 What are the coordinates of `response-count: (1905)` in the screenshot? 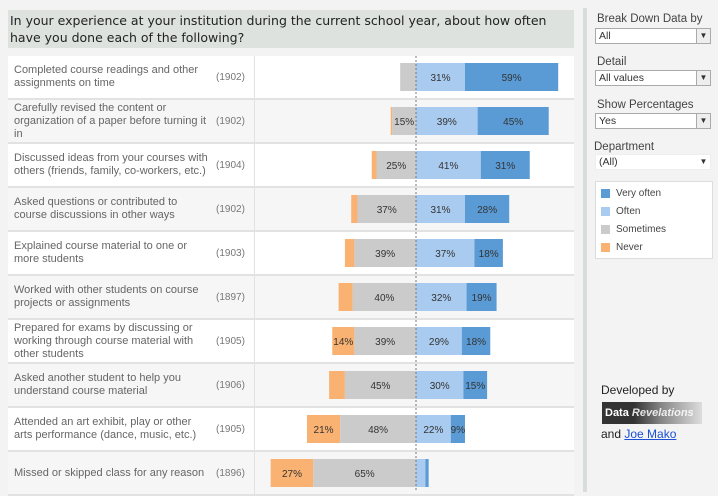 It's located at (230, 429).